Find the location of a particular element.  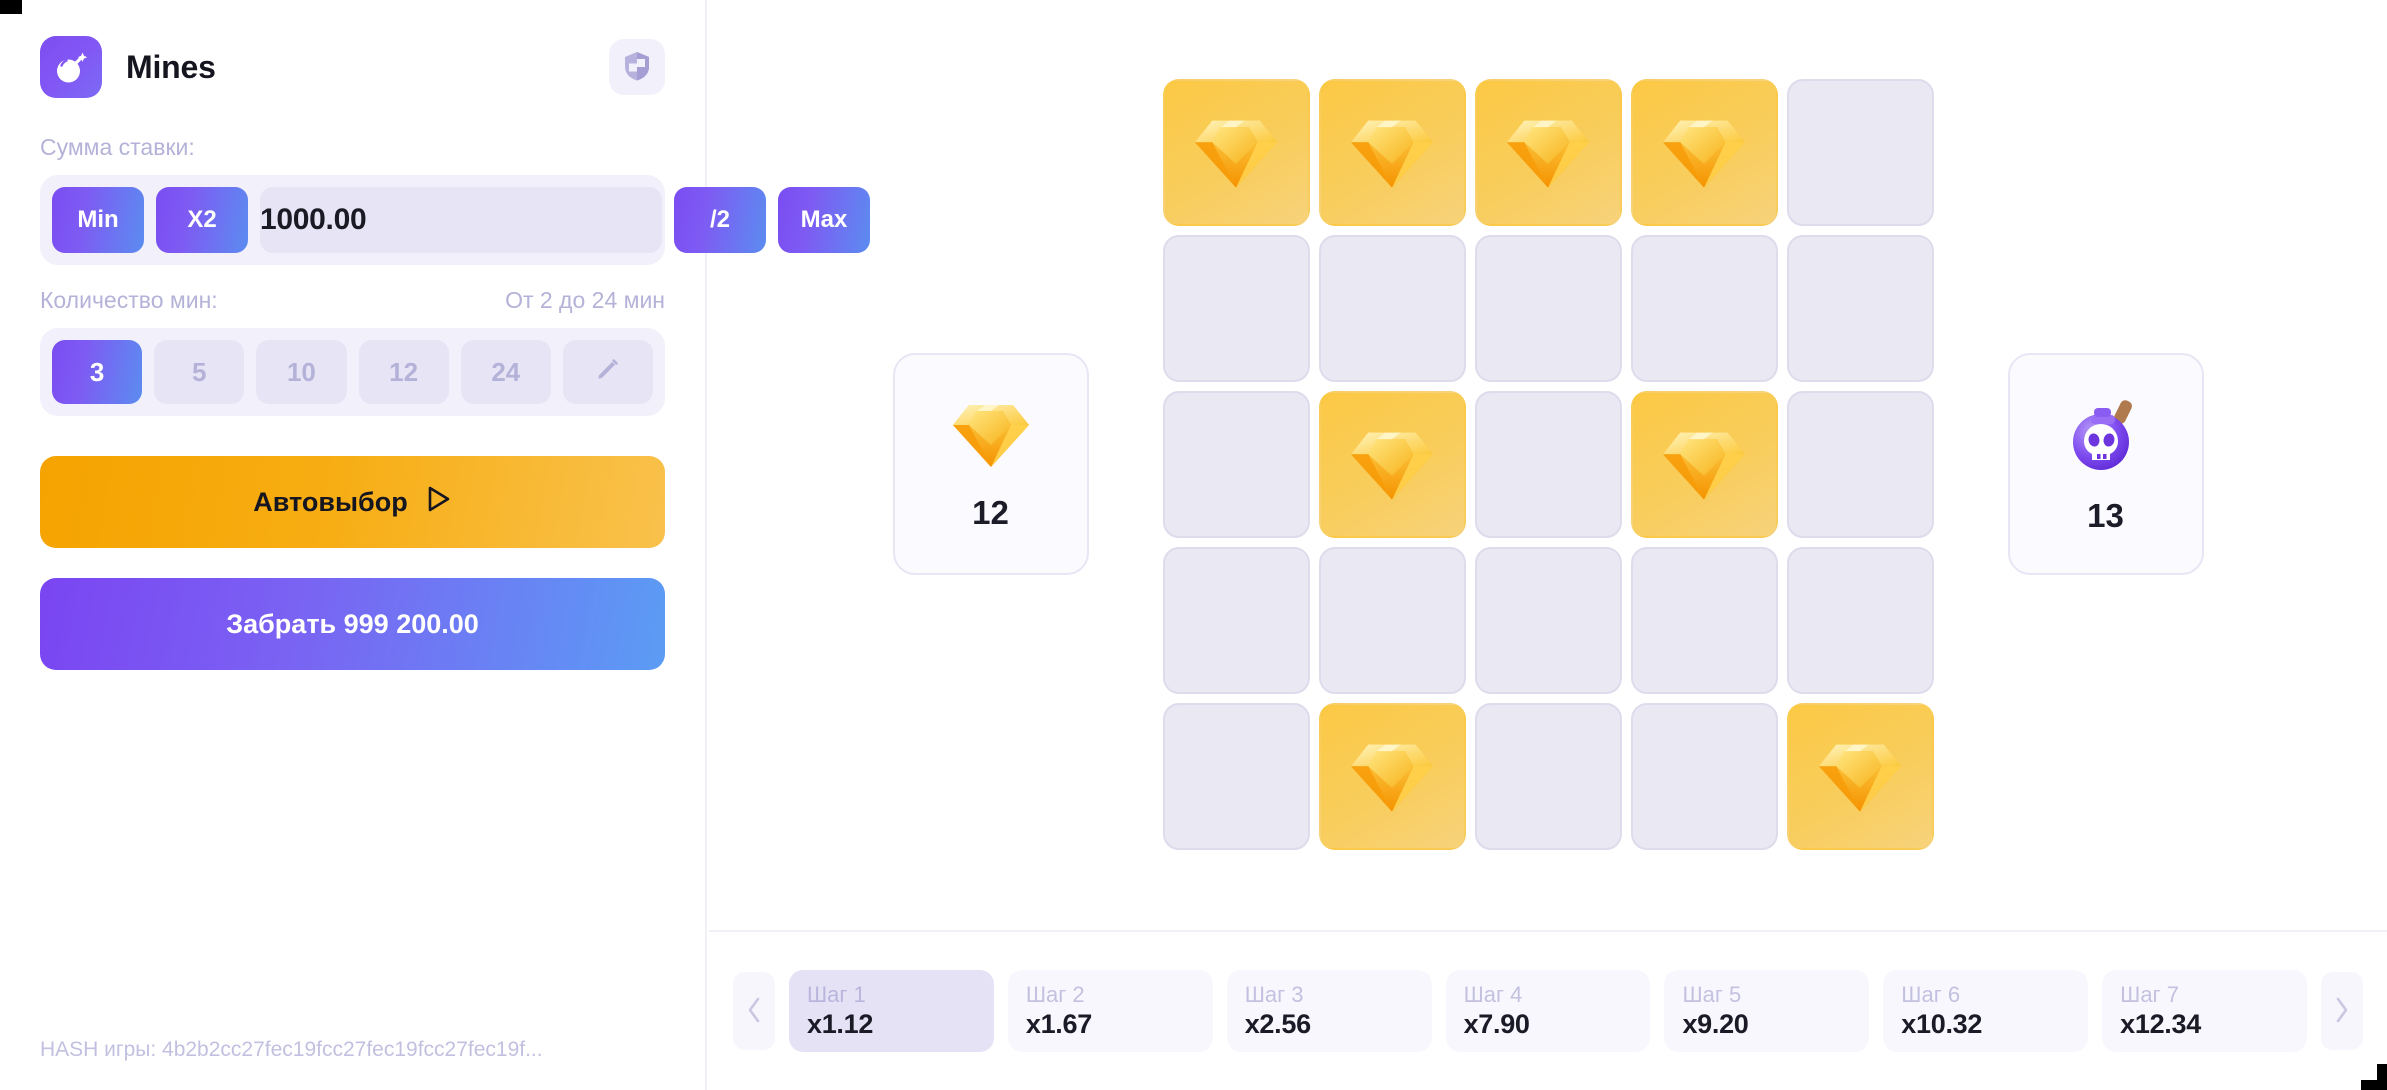

grid-cell-r2-c1 is located at coordinates (1236, 308).